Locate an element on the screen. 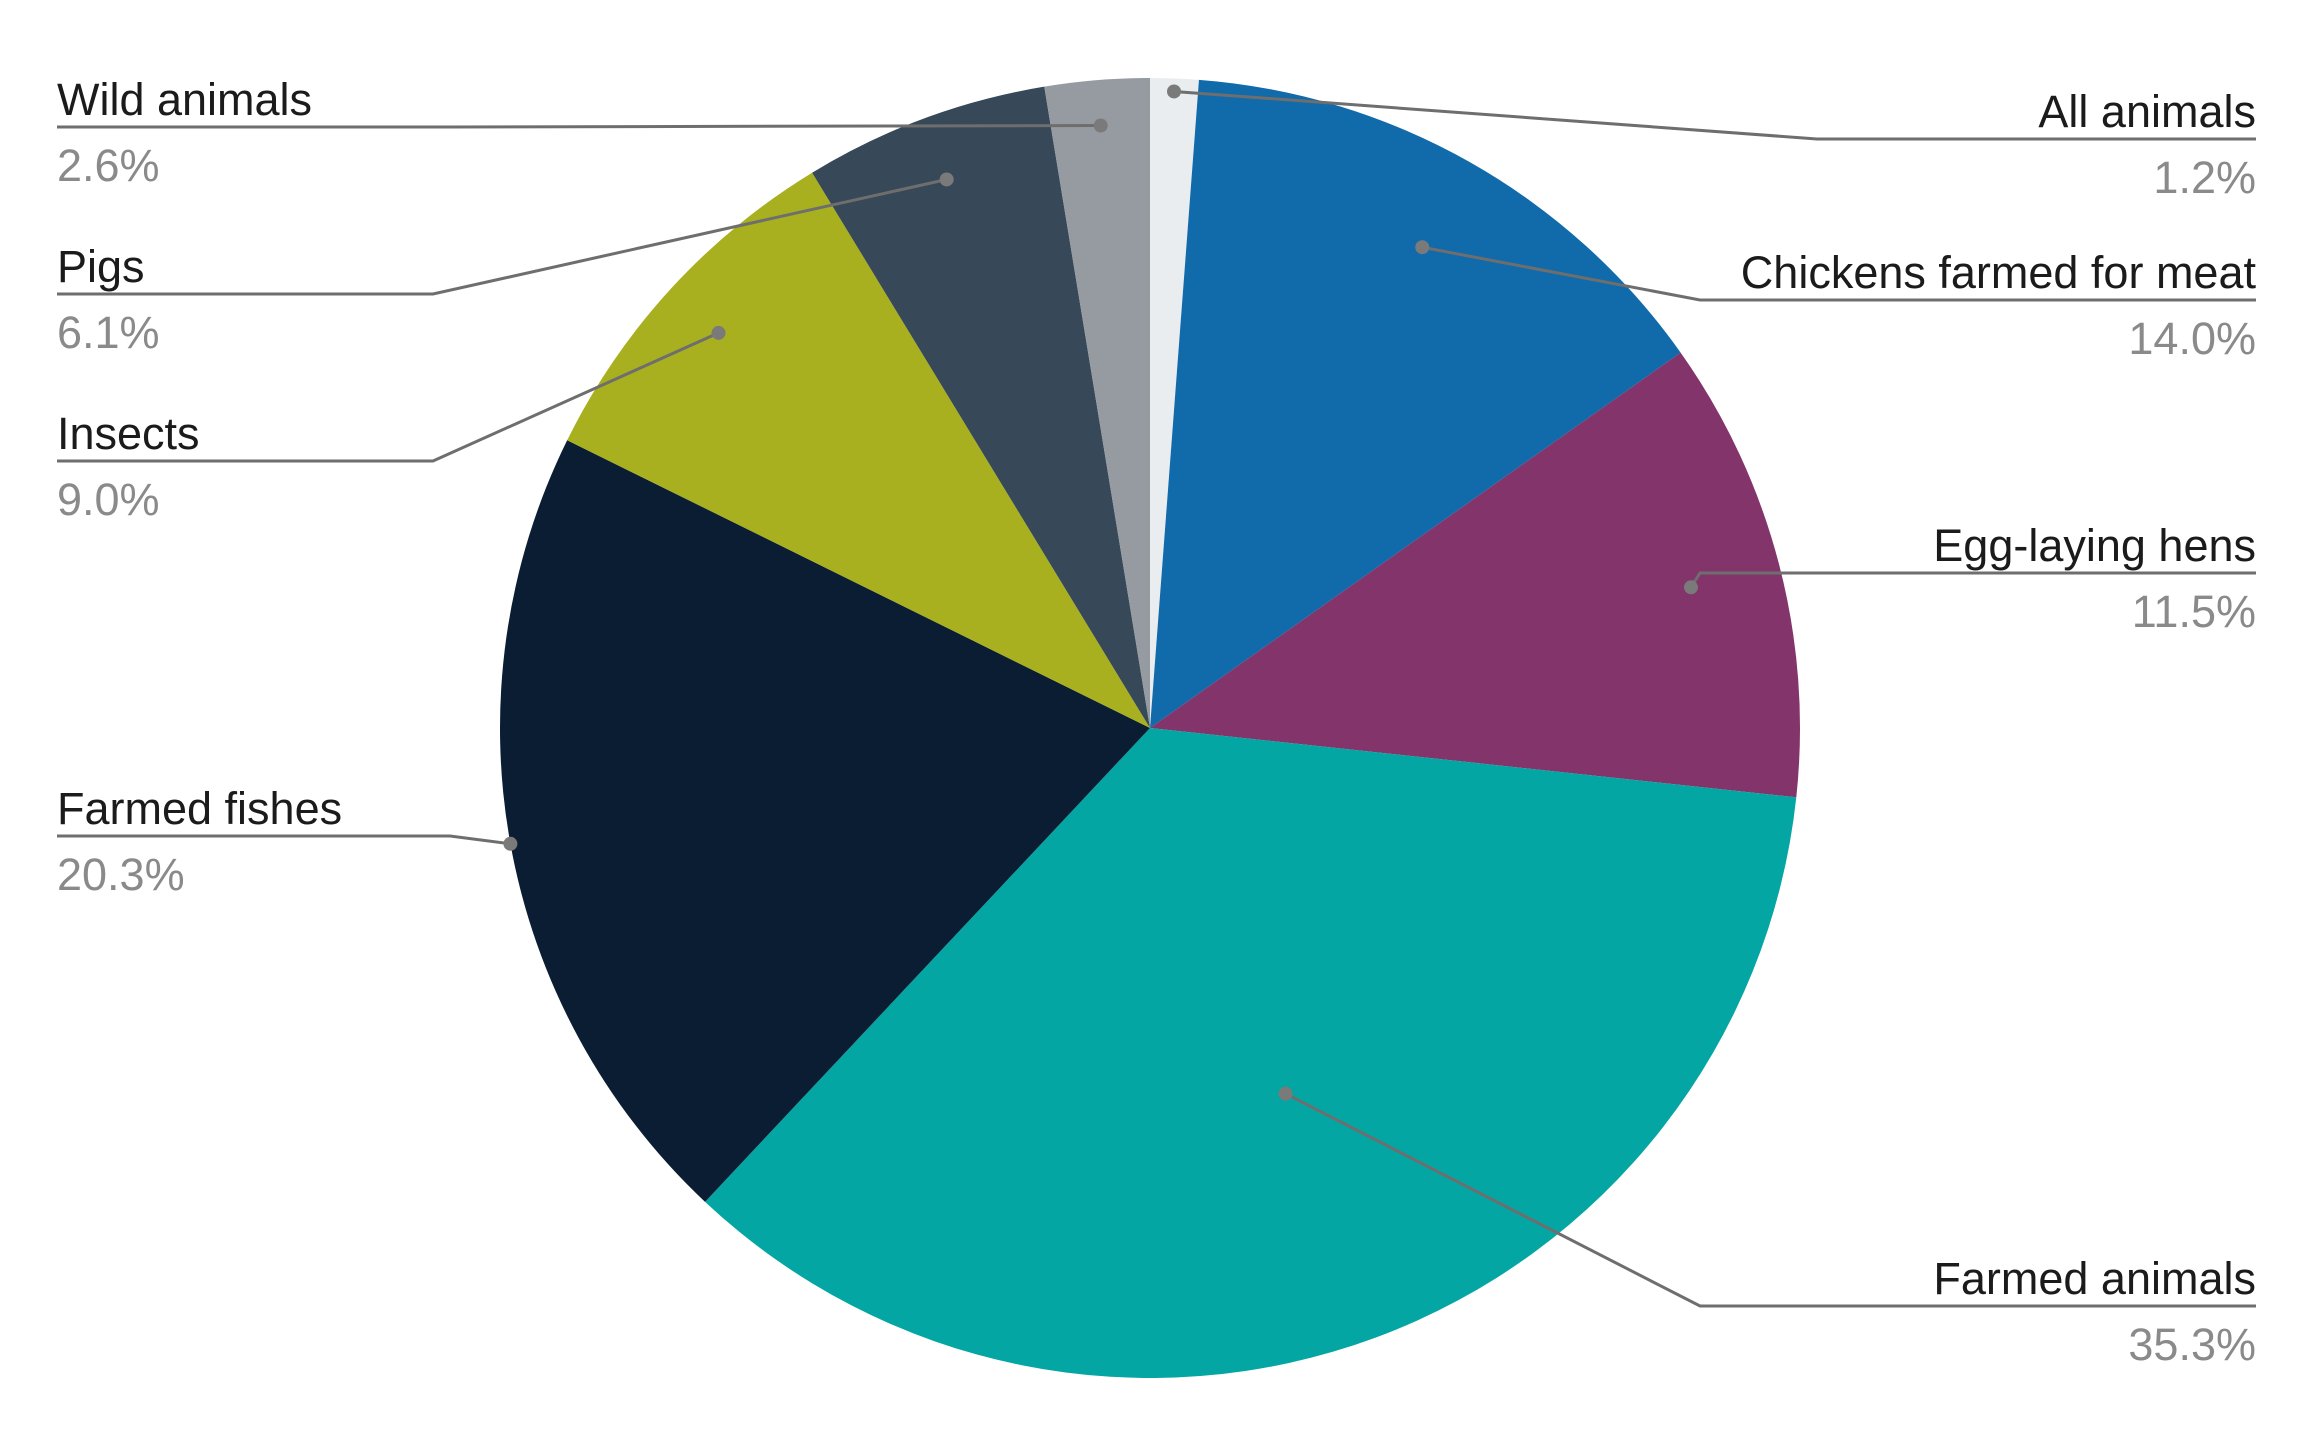 The image size is (2305, 1441). slice-value-pigs: 6.1% is located at coordinates (108, 332).